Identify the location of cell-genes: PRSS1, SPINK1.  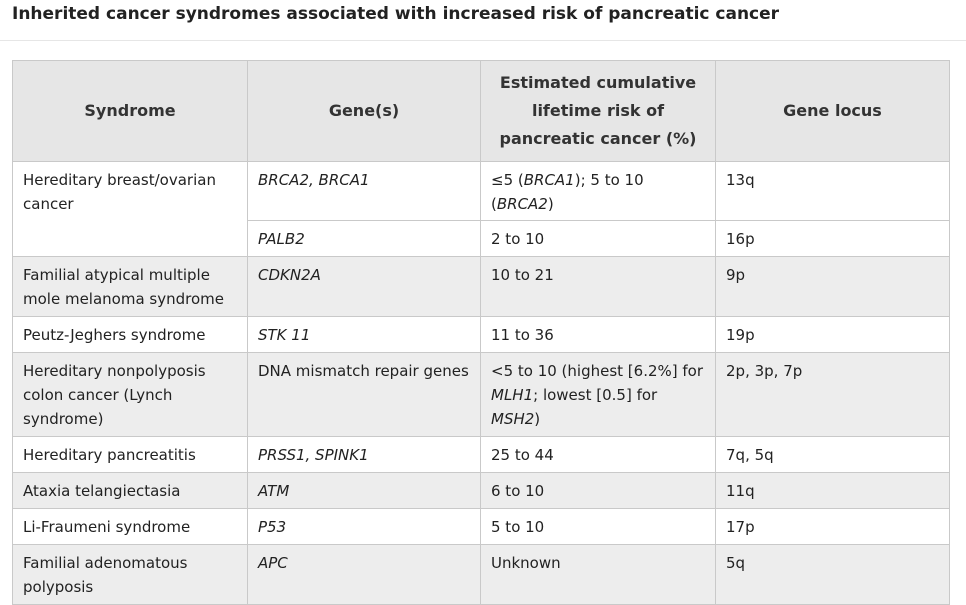
(364, 454).